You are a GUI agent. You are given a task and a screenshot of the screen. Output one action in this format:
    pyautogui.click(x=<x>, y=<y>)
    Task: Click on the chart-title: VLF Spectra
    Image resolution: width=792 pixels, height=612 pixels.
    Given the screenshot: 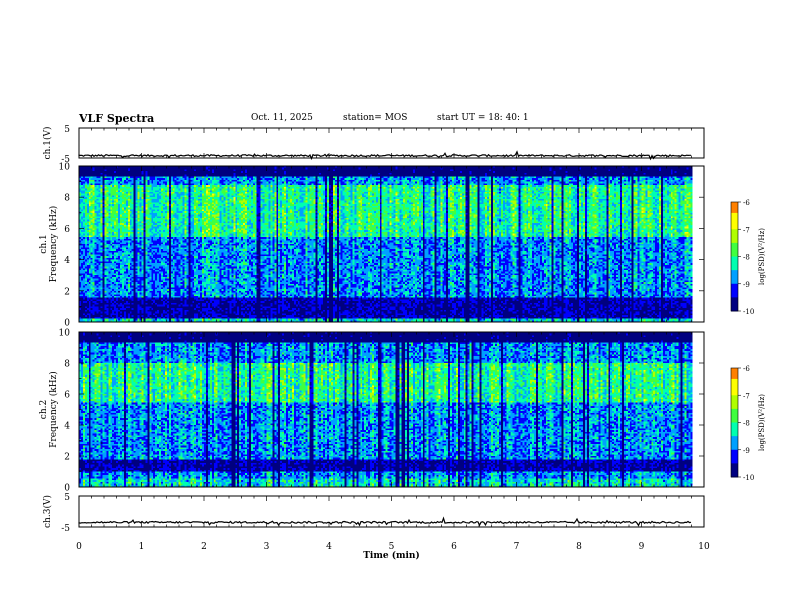 What is the action you would take?
    pyautogui.click(x=117, y=118)
    